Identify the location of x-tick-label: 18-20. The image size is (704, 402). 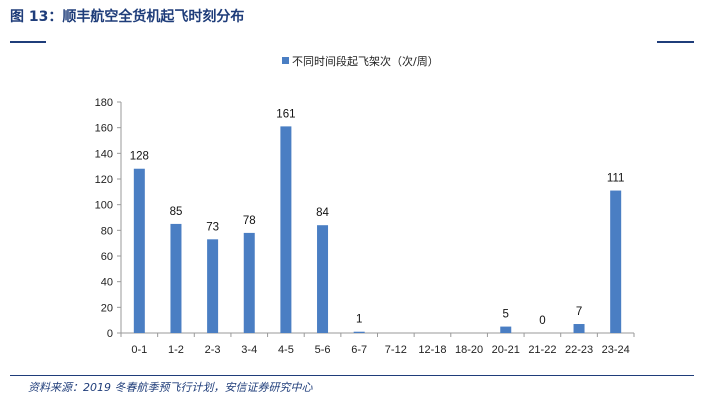
(469, 350).